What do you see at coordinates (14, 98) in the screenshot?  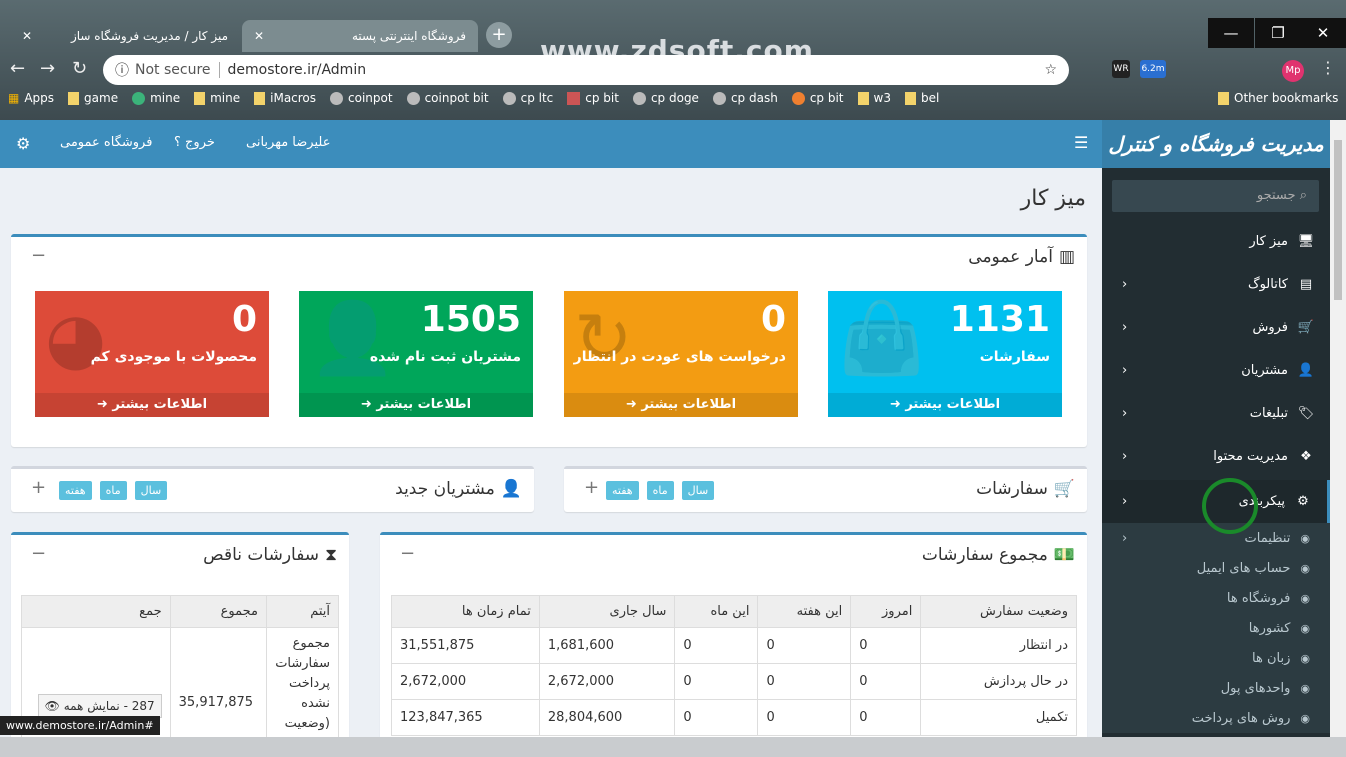 I see `apps-icon: ▦` at bounding box center [14, 98].